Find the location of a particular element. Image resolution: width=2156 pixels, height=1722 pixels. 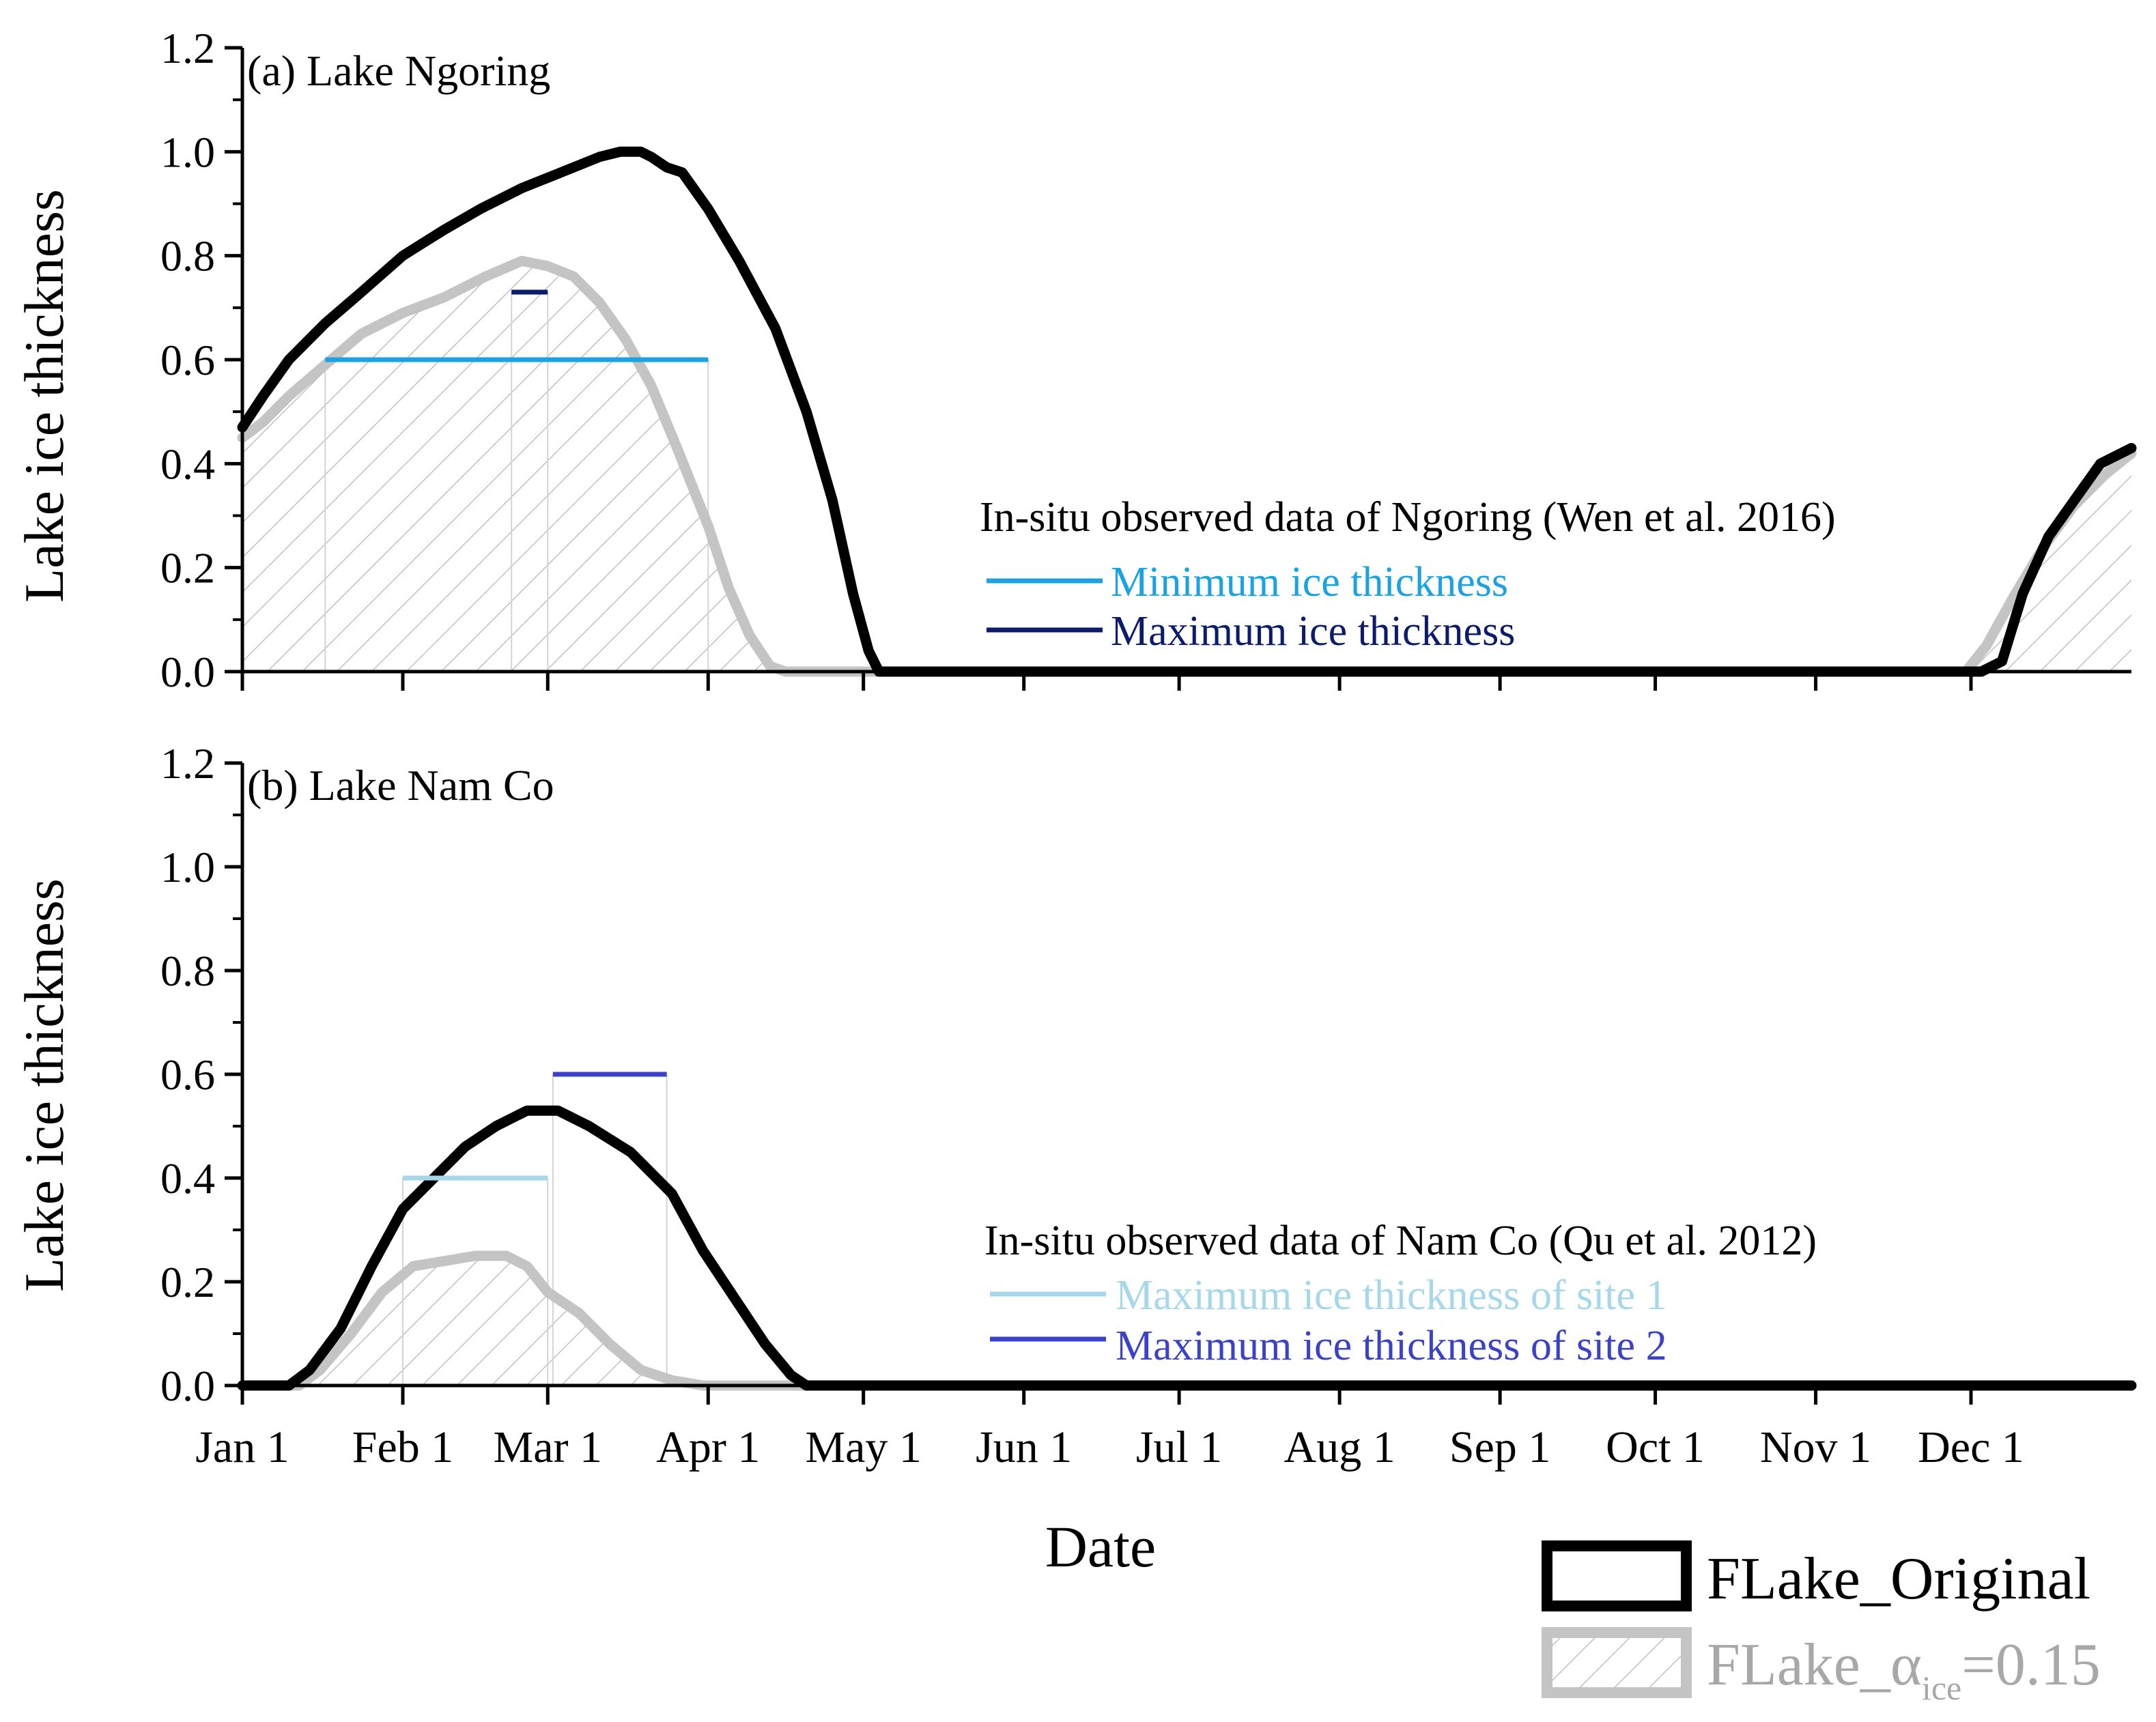

legend-label-site1-b: Maximum ice thickness of site 1 is located at coordinates (1391, 1296).